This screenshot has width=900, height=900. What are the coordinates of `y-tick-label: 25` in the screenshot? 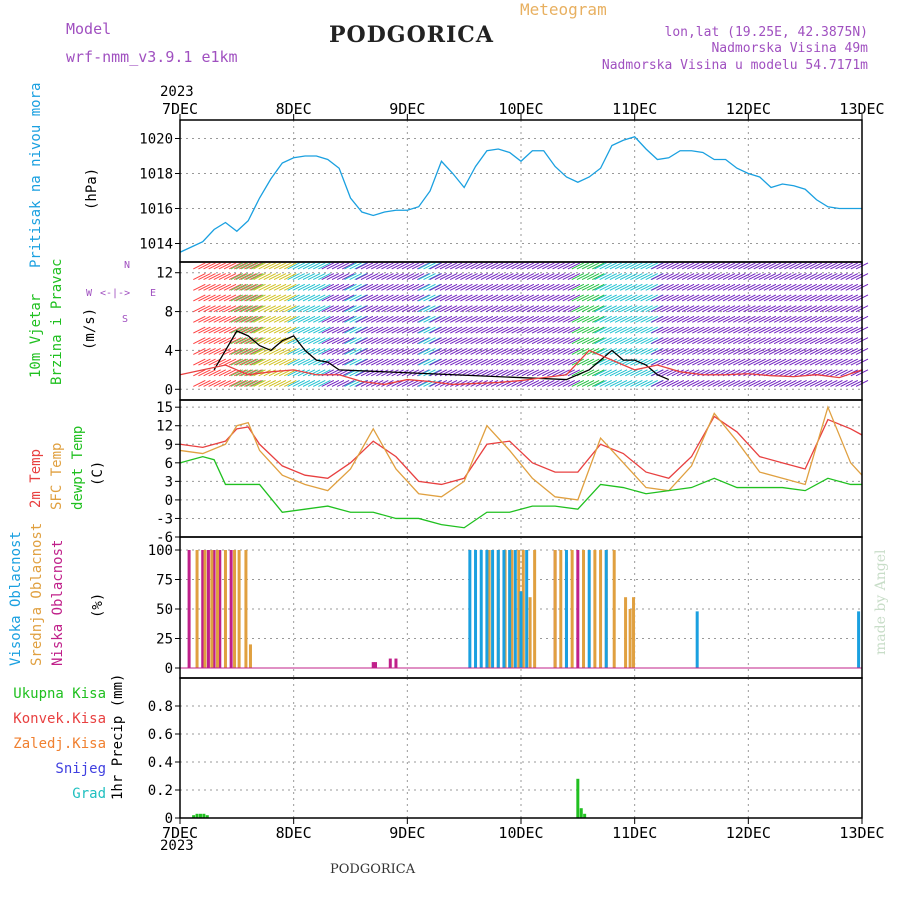 It's located at (164, 640).